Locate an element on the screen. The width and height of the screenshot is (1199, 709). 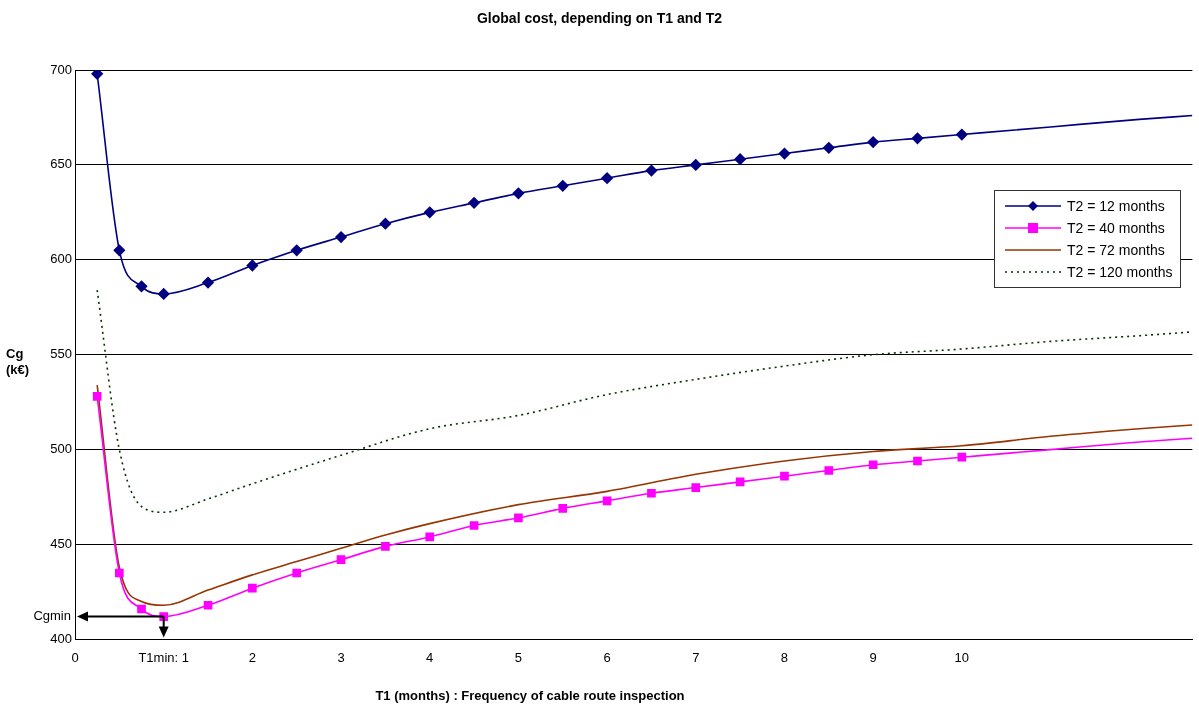
x-tick-label: 4 is located at coordinates (430, 657).